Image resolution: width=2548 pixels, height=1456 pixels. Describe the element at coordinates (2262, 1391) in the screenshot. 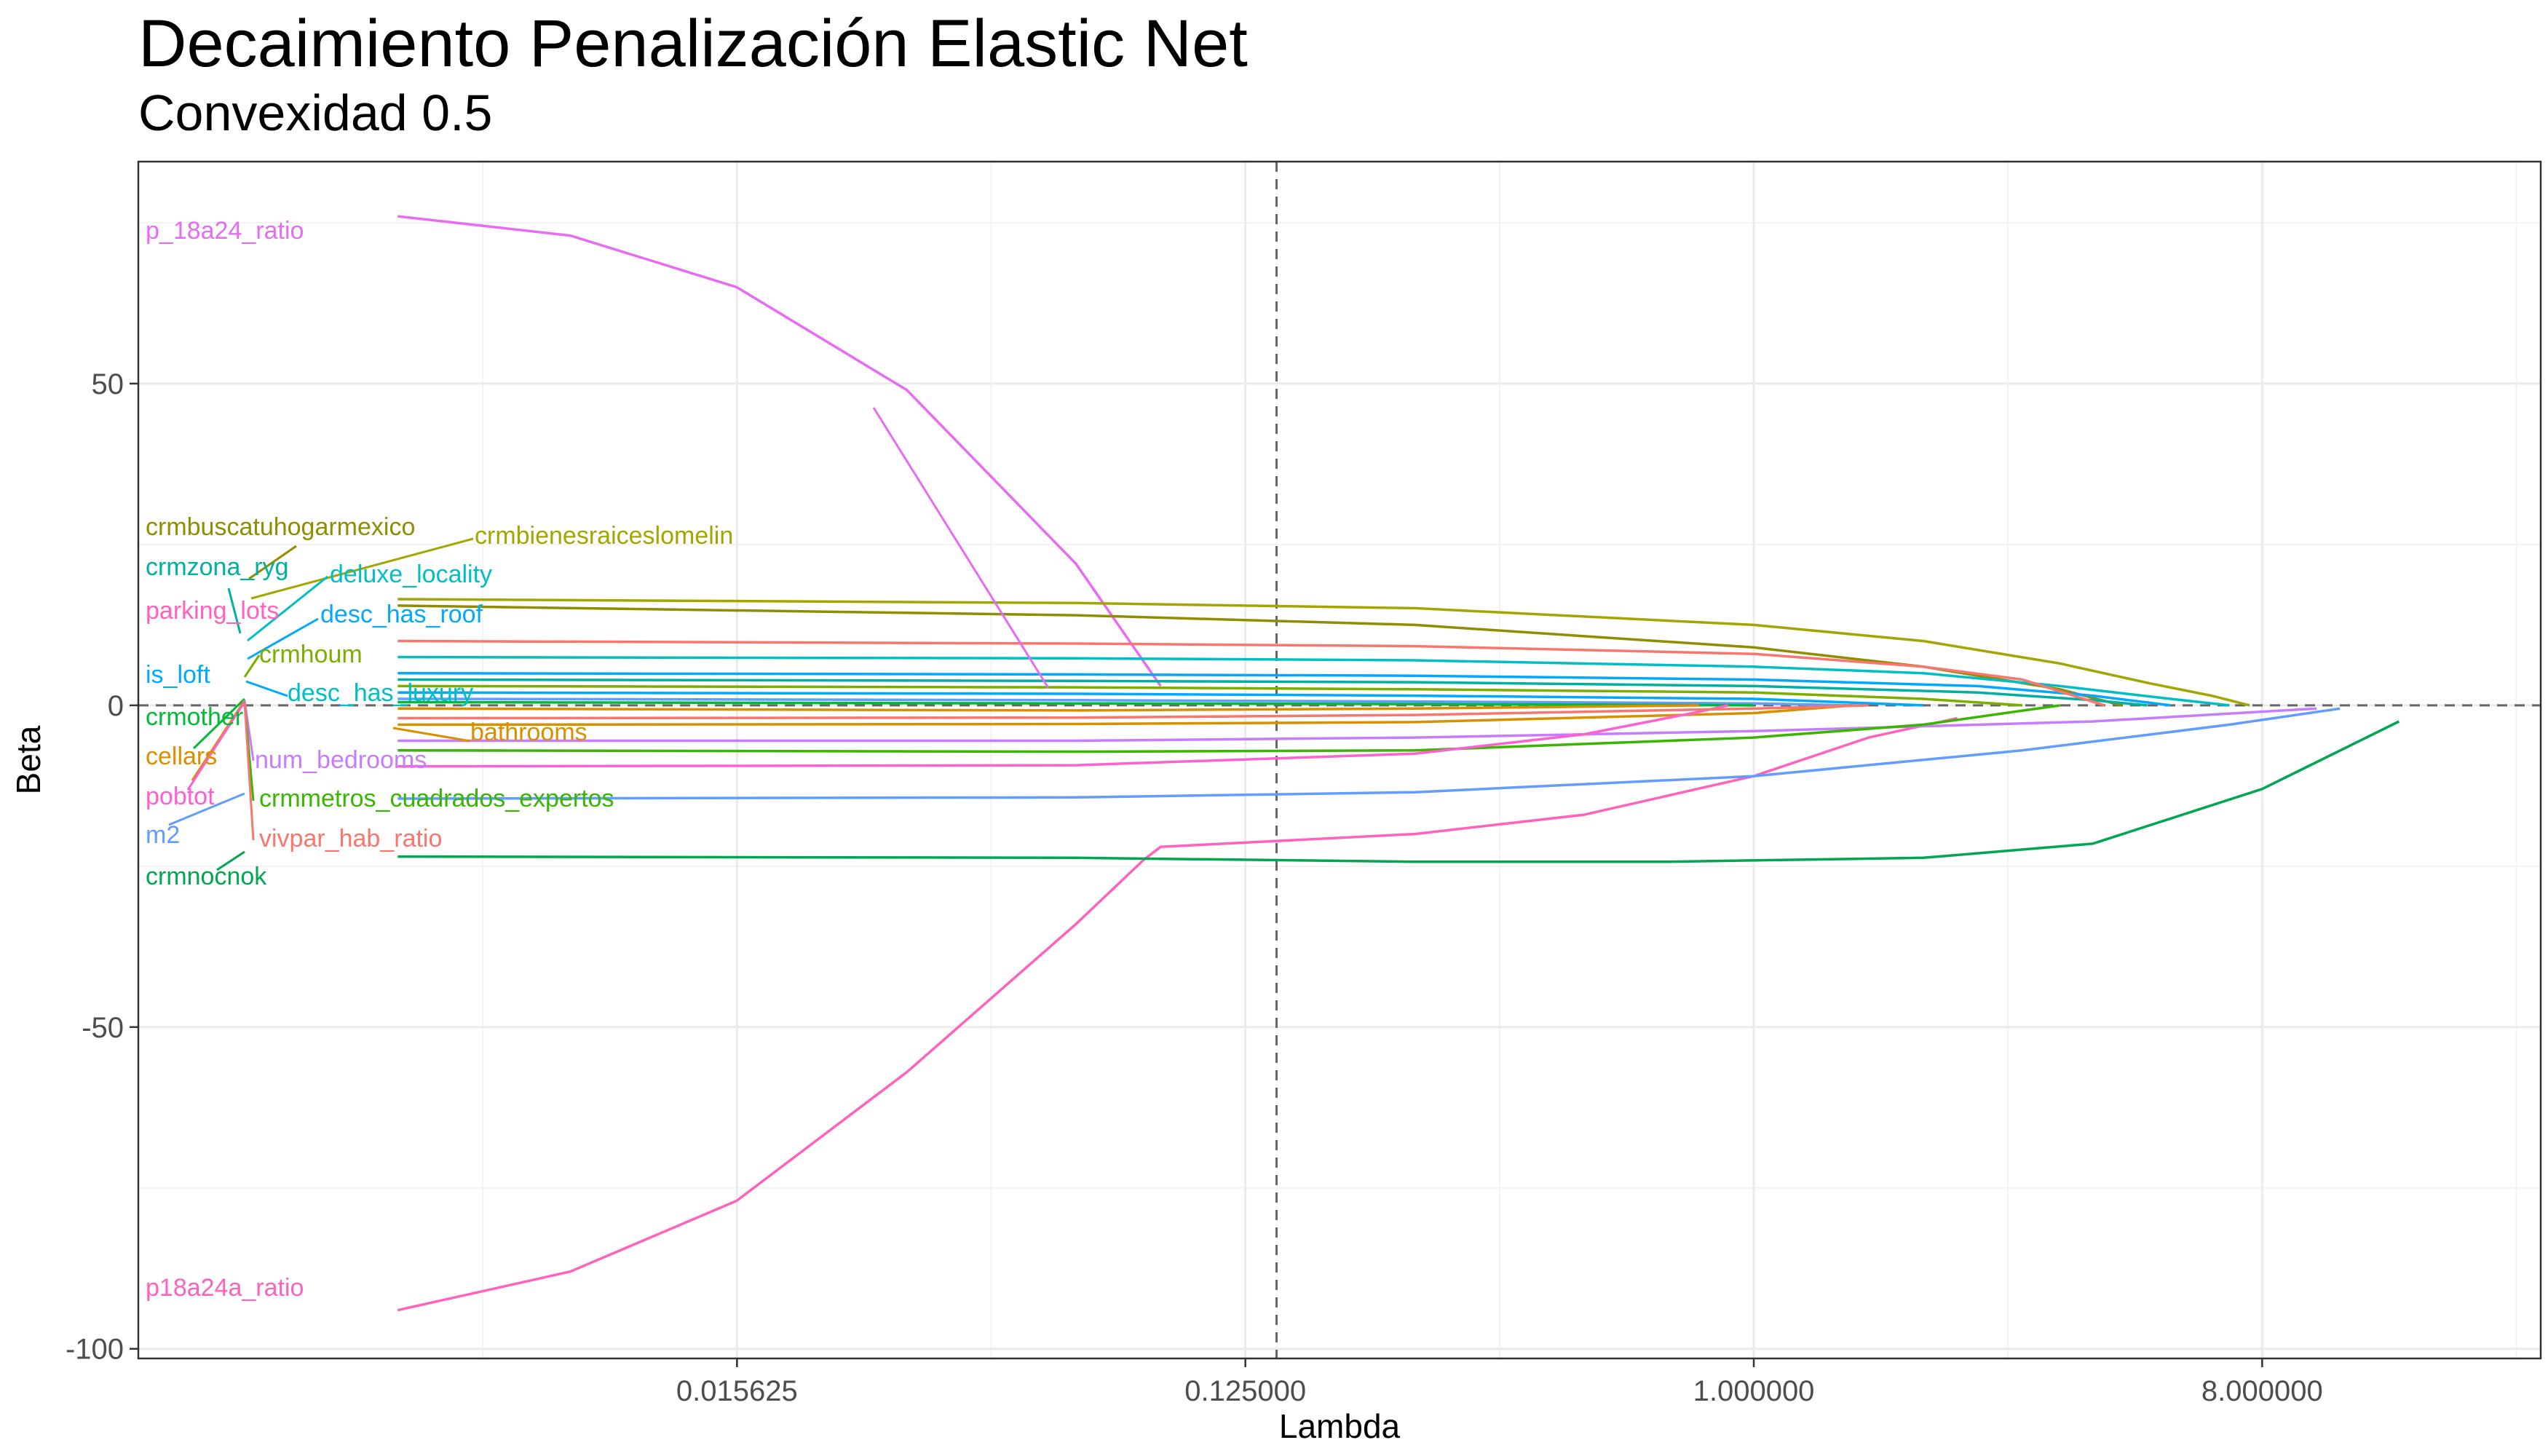

I see `x-tick-label: 8.000000` at that location.